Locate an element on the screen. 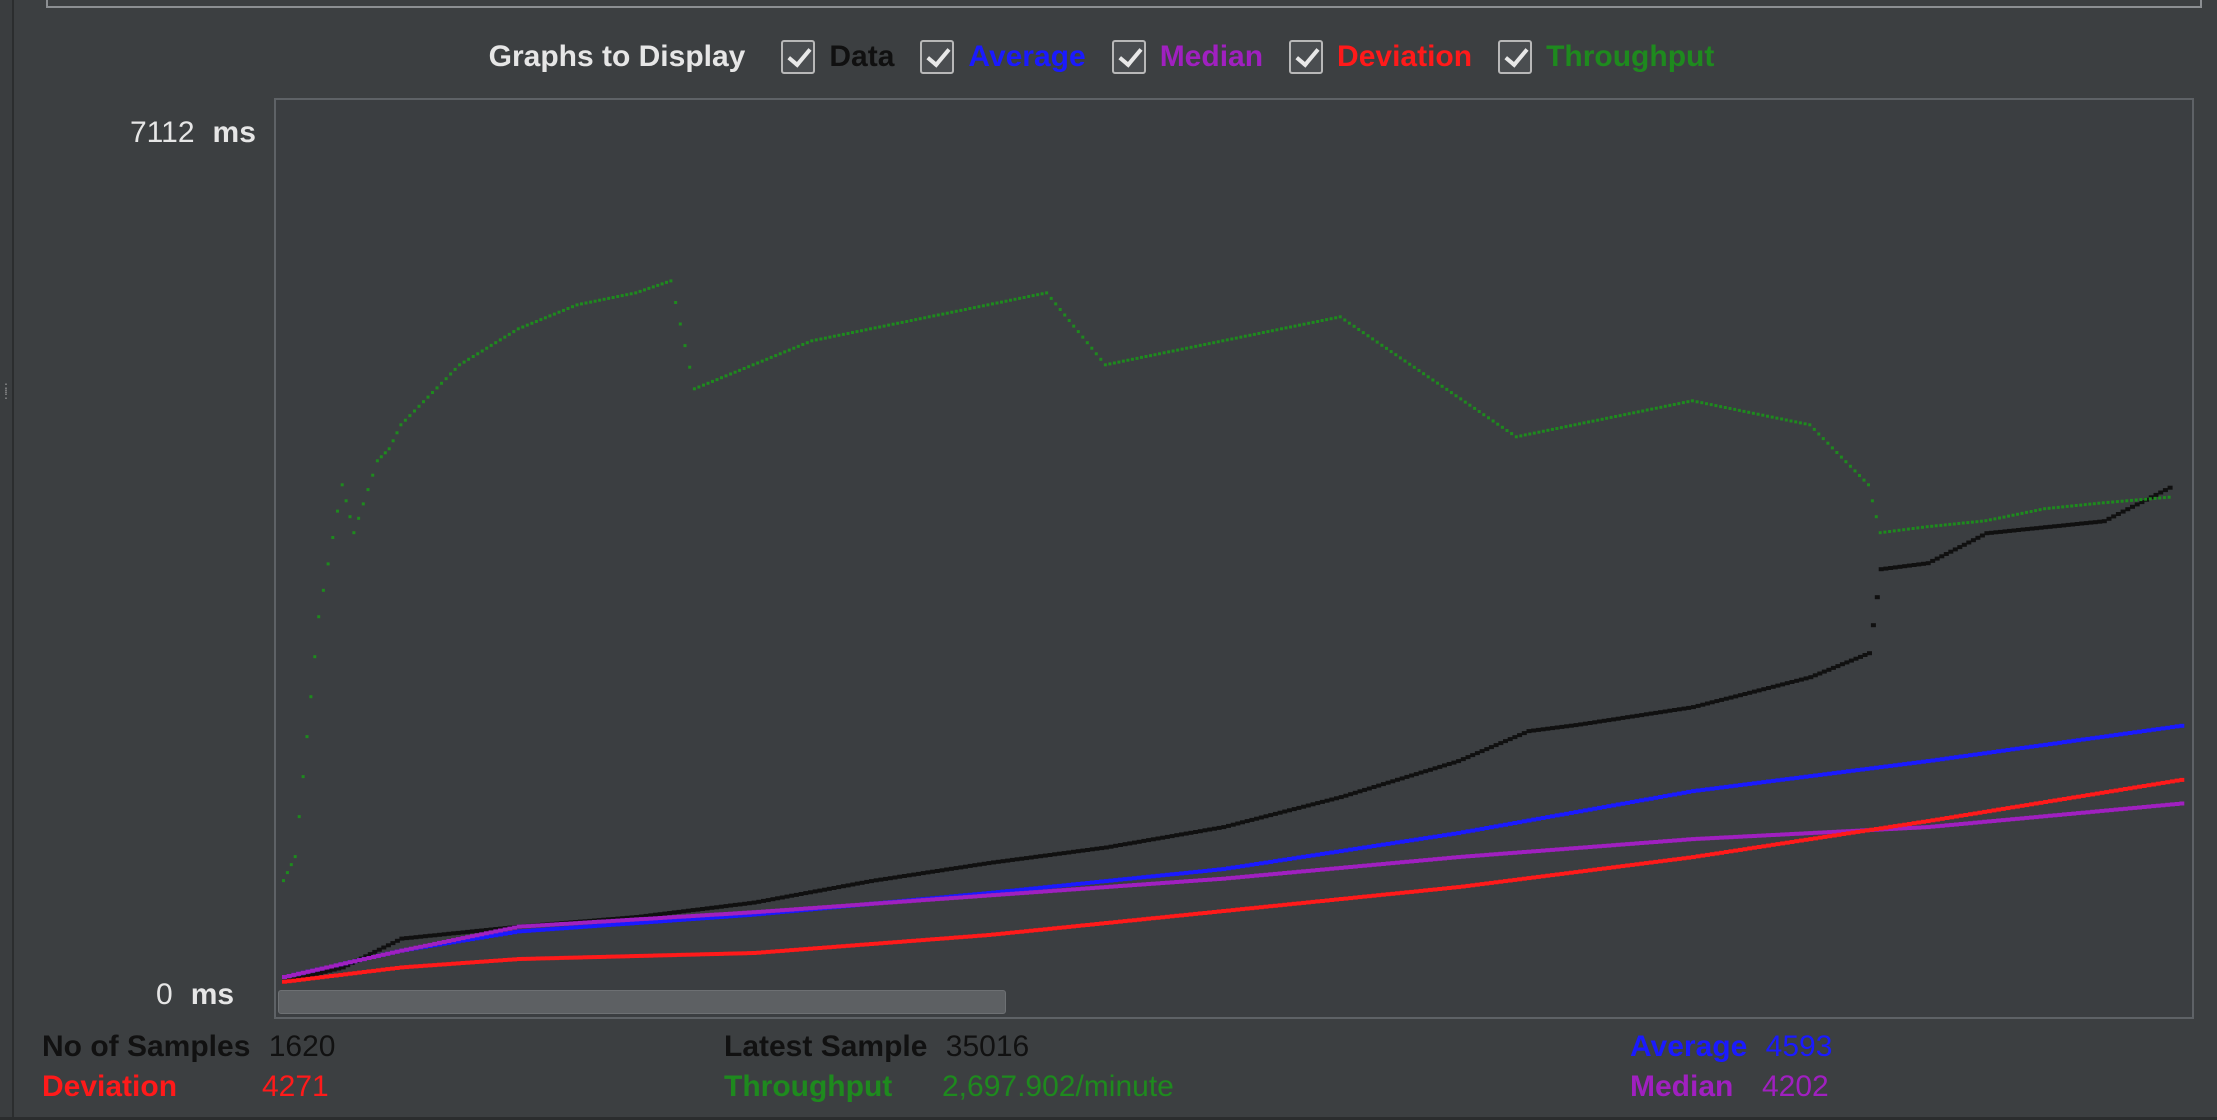 This screenshot has width=2217, height=1120. toggle-throughput: Throughput is located at coordinates (1606, 57).